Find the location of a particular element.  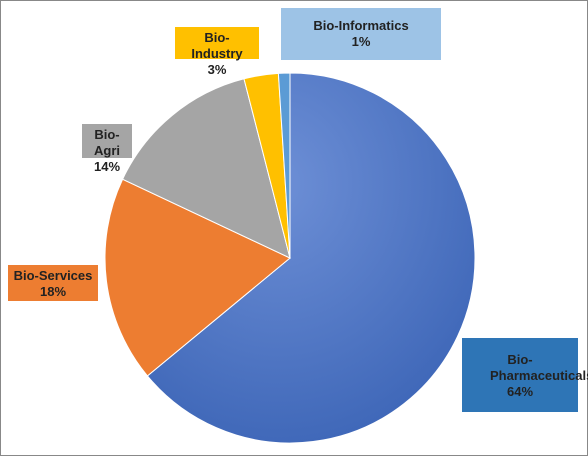

slice-label: Bio-Informatics 1% is located at coordinates (361, 34).